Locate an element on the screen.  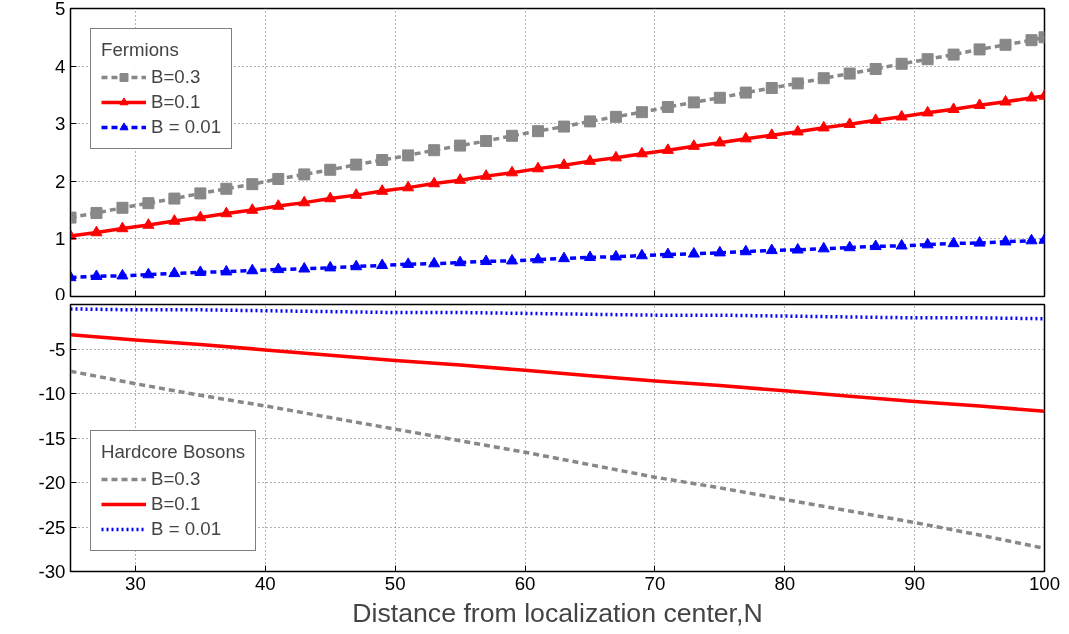
x-tick-label: 100 is located at coordinates (1044, 583).